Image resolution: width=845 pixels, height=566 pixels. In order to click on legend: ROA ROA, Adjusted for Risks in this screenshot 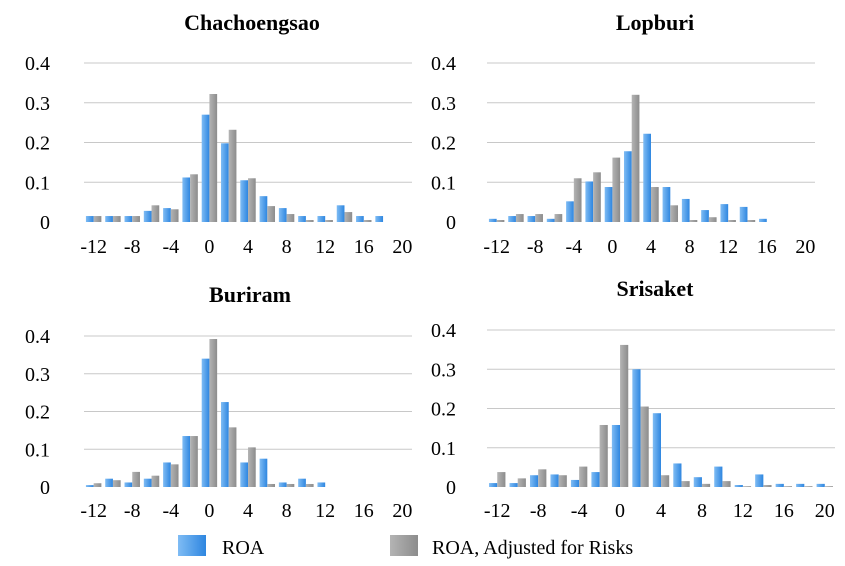, I will do `click(405, 547)`.